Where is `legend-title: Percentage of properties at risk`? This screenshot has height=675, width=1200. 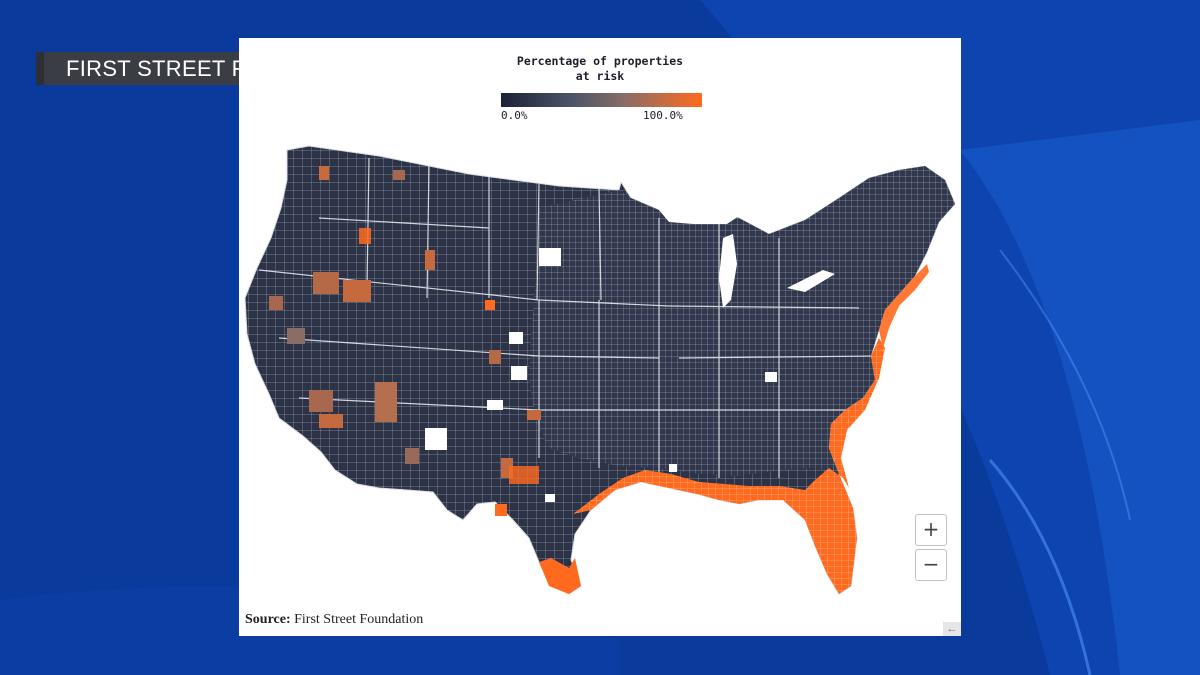
legend-title: Percentage of properties at risk is located at coordinates (600, 69).